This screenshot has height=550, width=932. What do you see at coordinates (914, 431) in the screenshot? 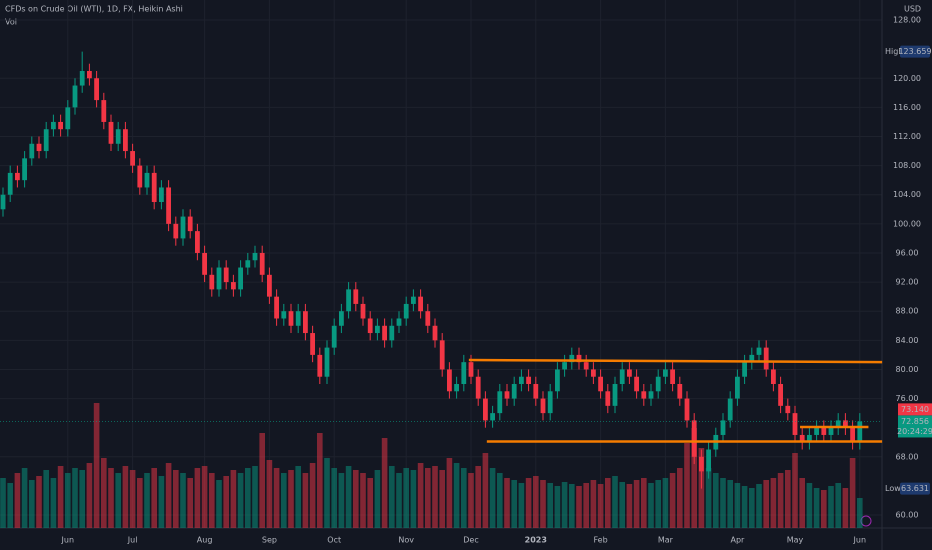
I see `countdown: 20:24:29` at bounding box center [914, 431].